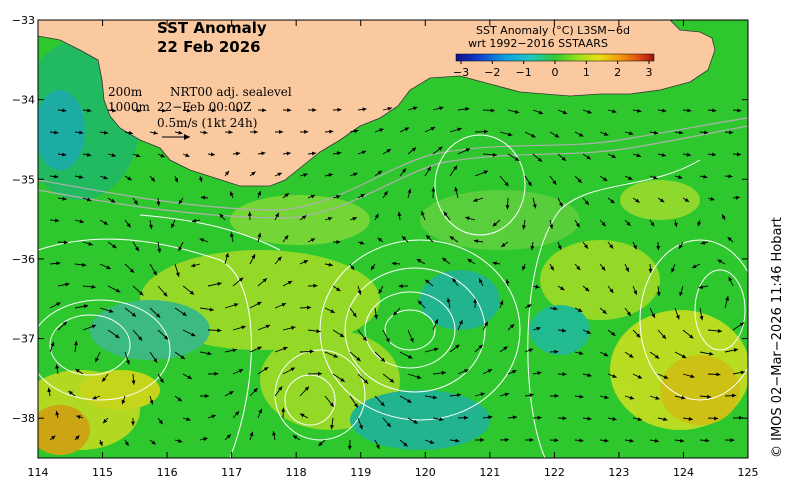 The height and width of the screenshot is (496, 791). Describe the element at coordinates (231, 92) in the screenshot. I see `source-label: NRT00 adj. sealevel` at that location.